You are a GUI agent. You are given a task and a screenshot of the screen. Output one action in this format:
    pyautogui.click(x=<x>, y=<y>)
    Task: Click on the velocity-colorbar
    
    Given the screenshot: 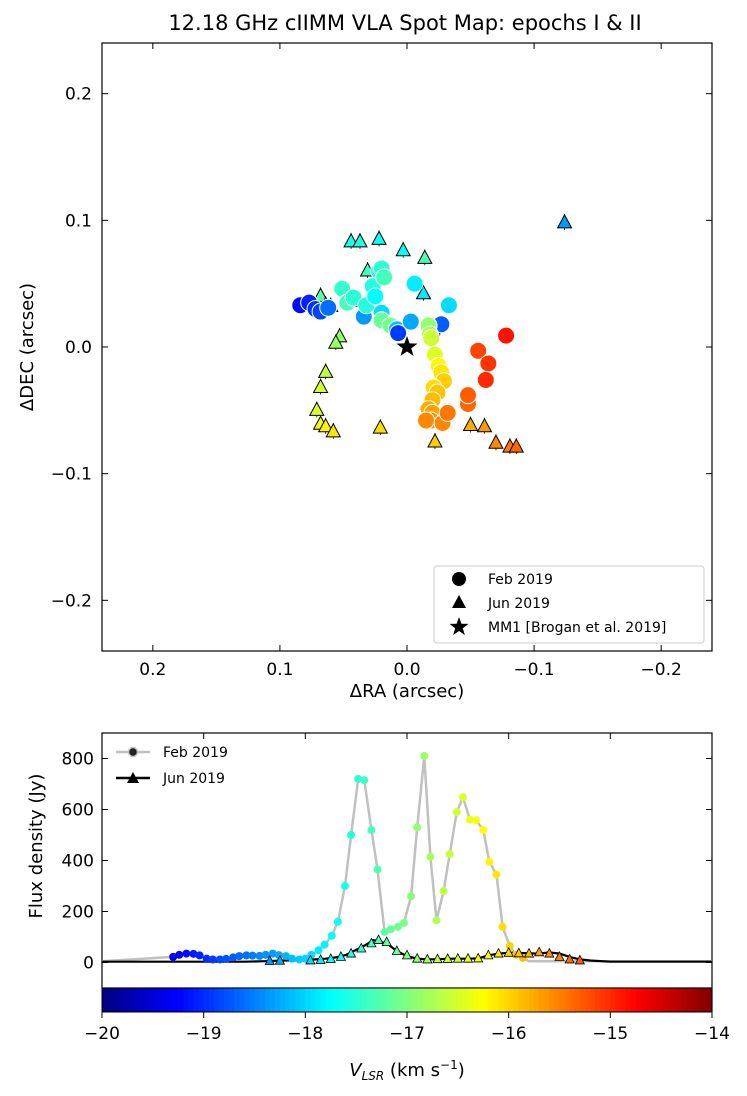 What is the action you would take?
    pyautogui.click(x=407, y=1000)
    